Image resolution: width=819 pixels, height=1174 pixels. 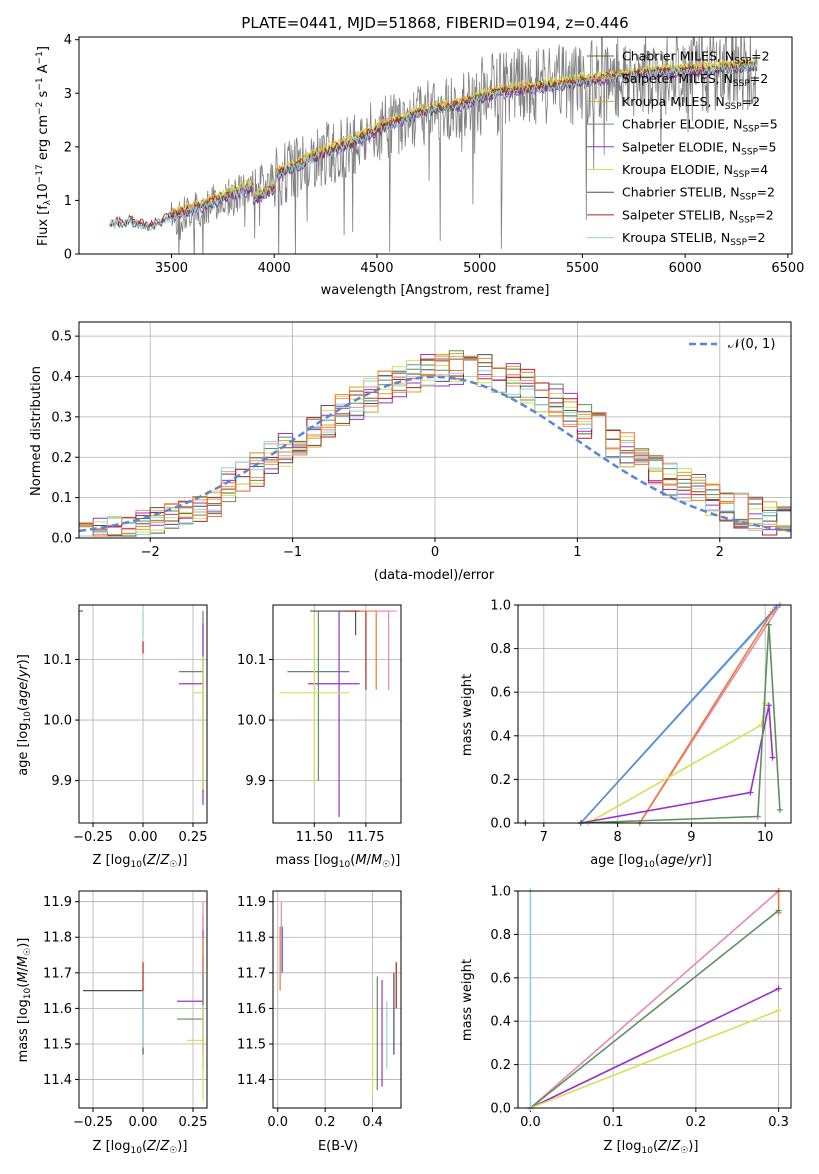 What do you see at coordinates (617, 837) in the screenshot?
I see `x-tick-label: 8` at bounding box center [617, 837].